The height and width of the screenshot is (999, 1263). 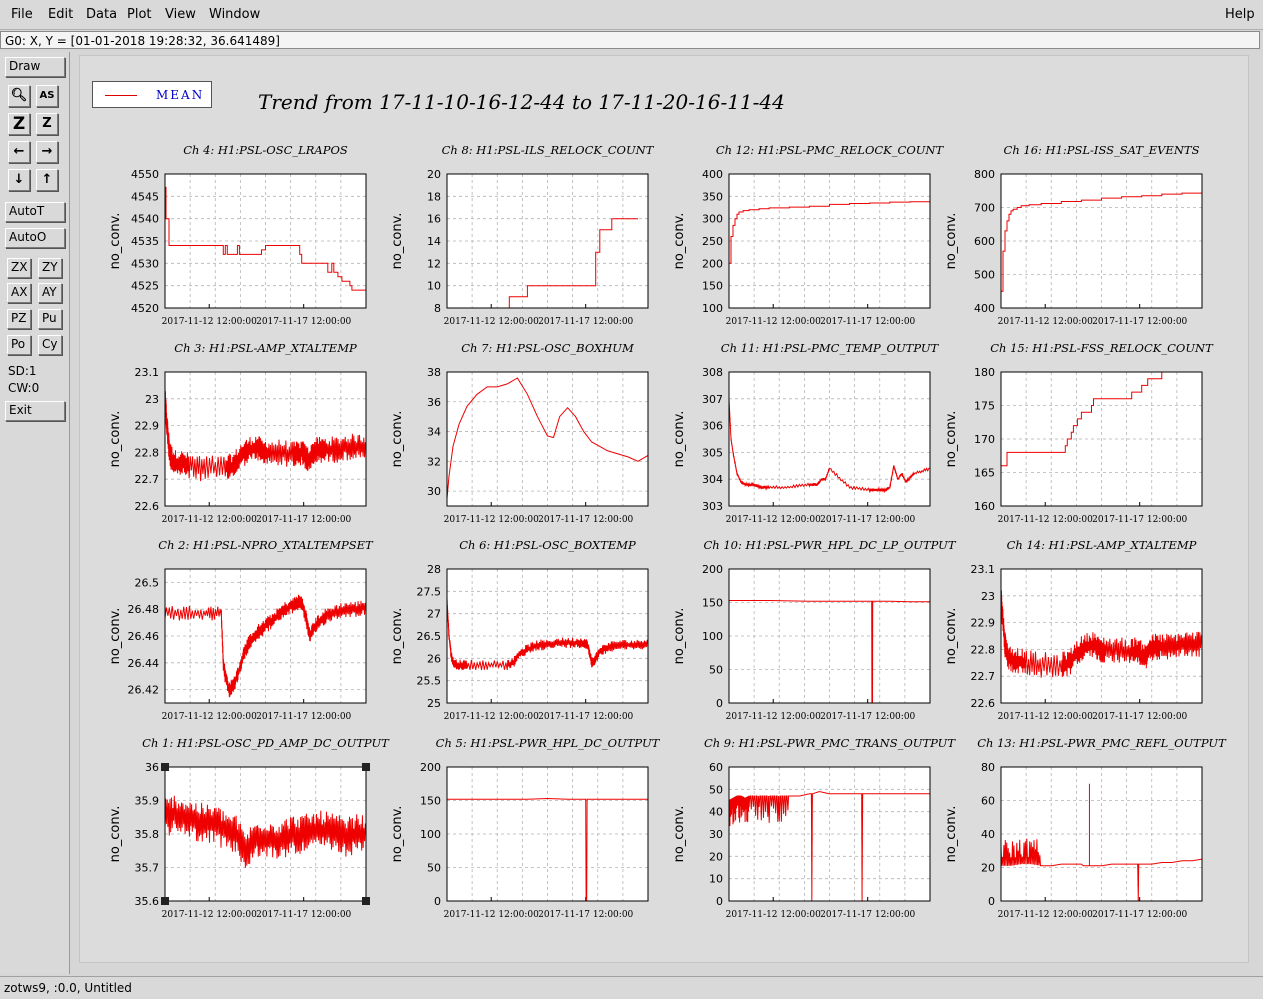 I want to click on chart-14-xtick-label: 2017-11-12 12:00:00, so click(x=491, y=915).